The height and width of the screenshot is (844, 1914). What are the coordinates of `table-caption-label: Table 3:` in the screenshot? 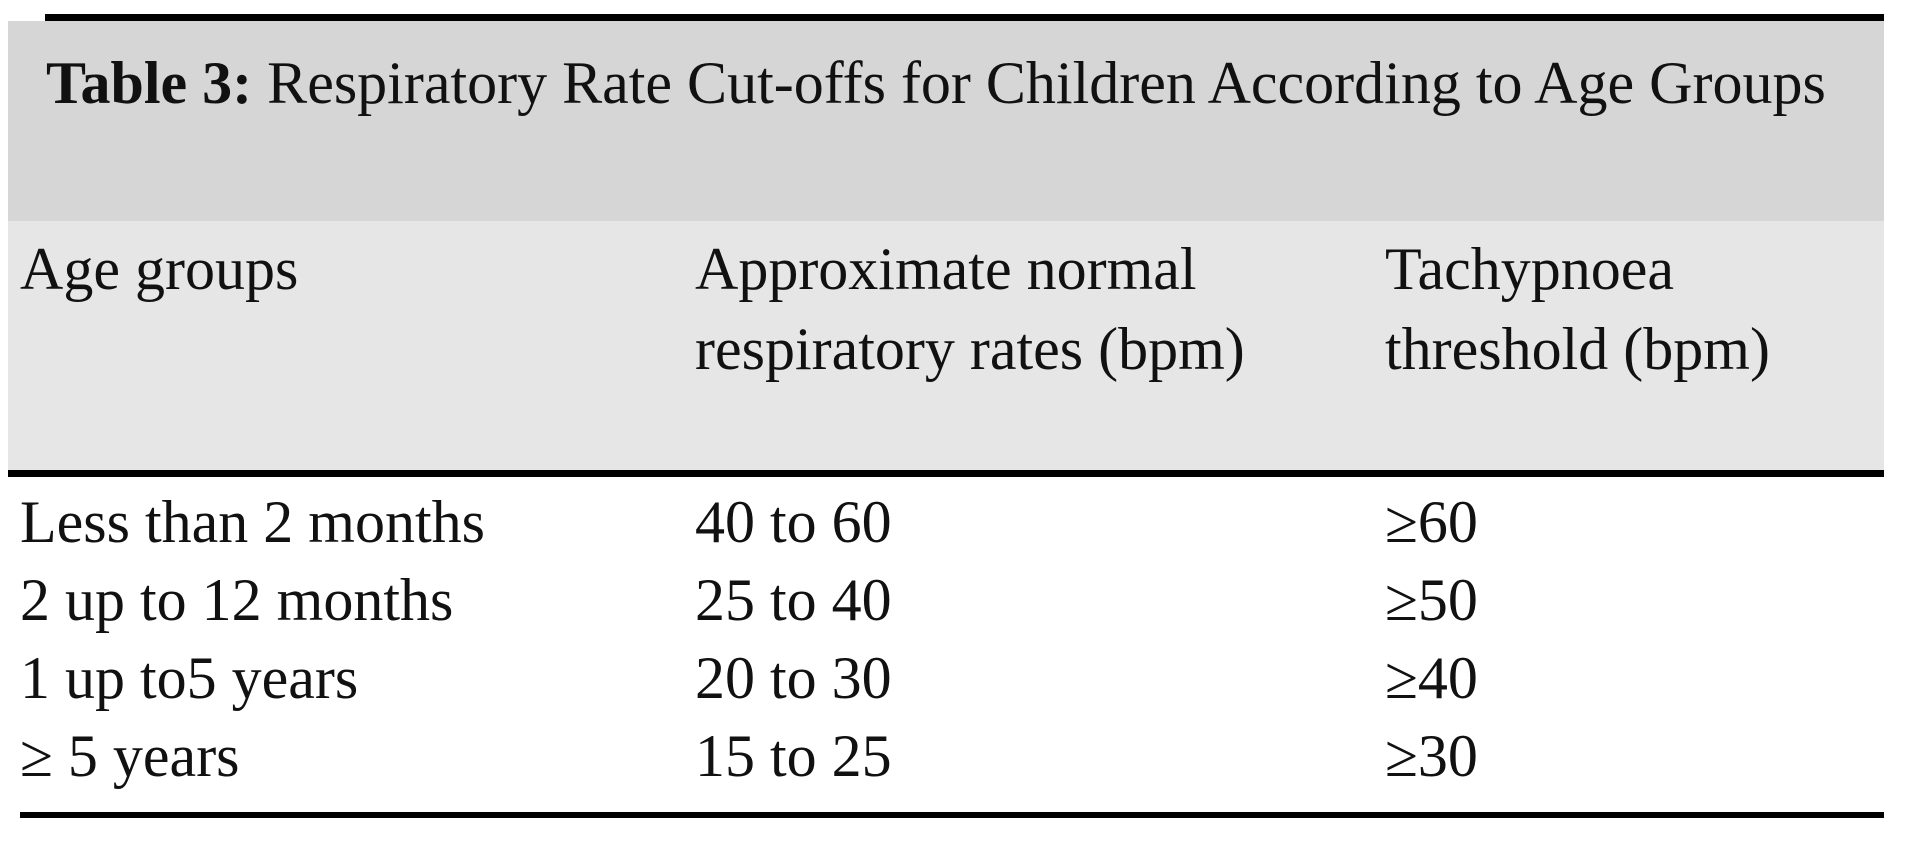 It's located at (149, 83).